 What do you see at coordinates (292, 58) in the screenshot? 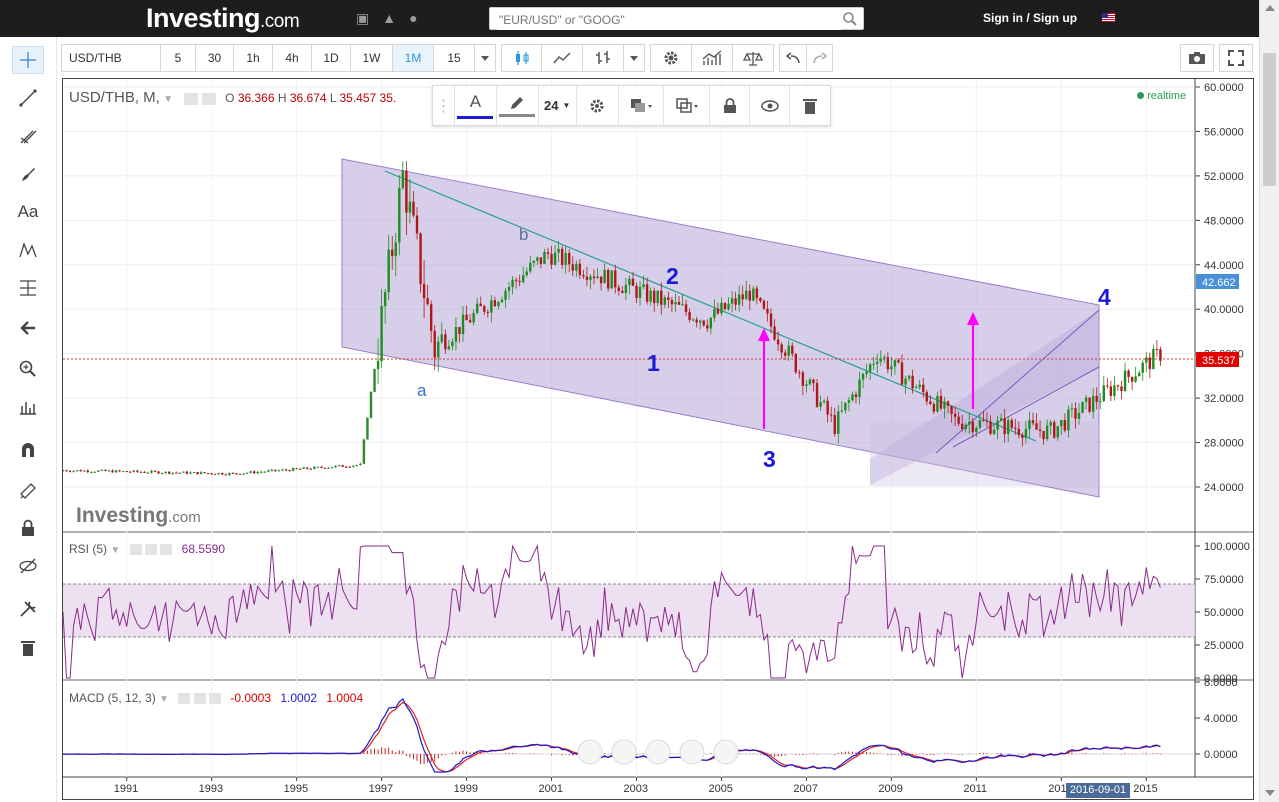
I see `interval-4h: 4h` at bounding box center [292, 58].